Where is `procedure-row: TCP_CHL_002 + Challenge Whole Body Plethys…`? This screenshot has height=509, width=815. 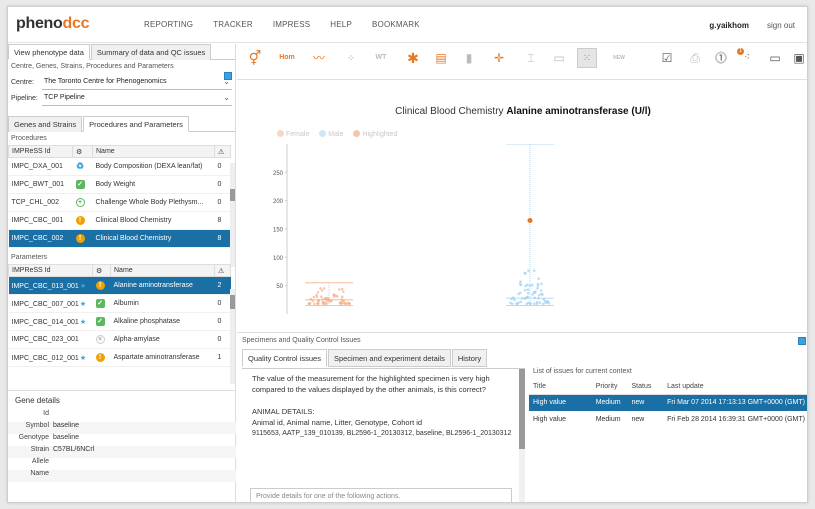 procedure-row: TCP_CHL_002 + Challenge Whole Body Plethys… is located at coordinates (119, 202).